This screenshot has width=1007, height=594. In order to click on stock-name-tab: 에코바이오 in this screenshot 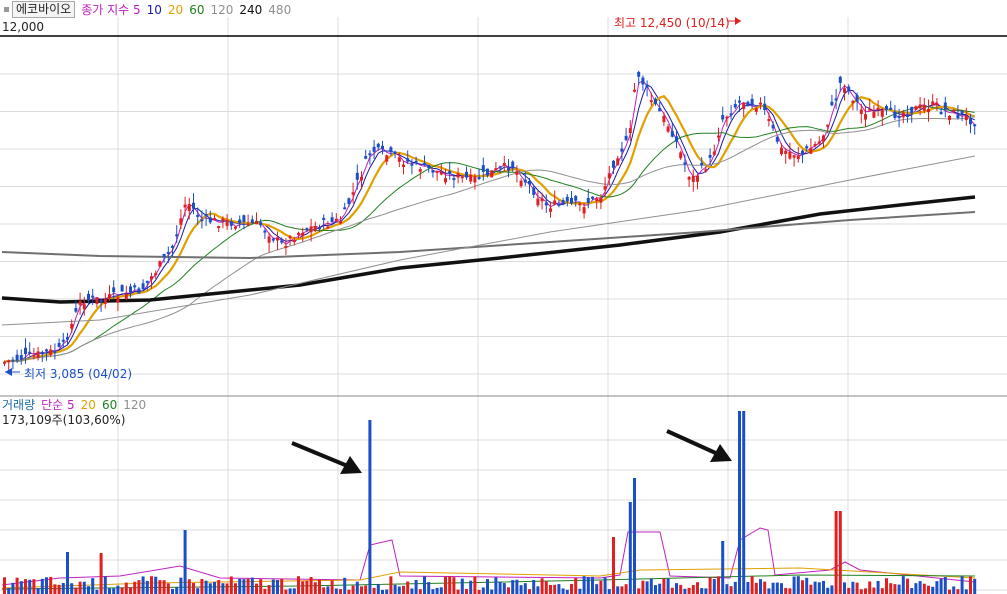, I will do `click(44, 9)`.